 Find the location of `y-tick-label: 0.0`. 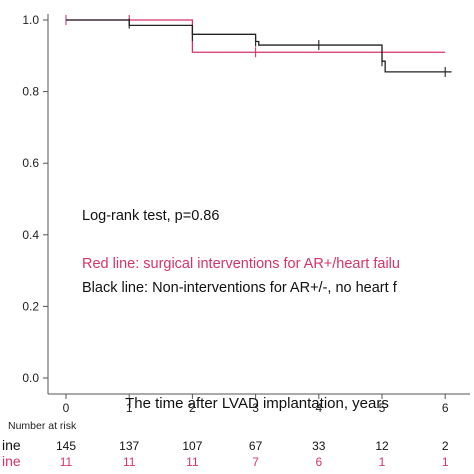

y-tick-label: 0.0 is located at coordinates (30, 378).